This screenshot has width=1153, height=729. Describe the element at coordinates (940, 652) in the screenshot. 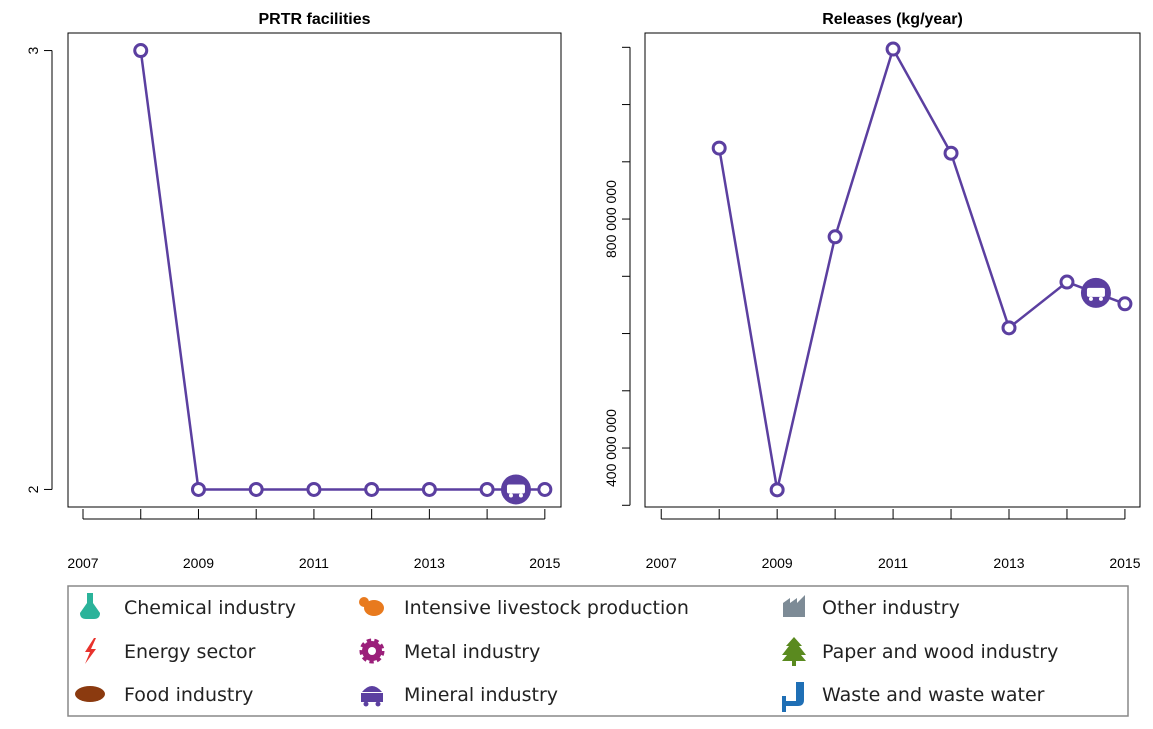

I see `legend-label: Paper and wood industry` at that location.